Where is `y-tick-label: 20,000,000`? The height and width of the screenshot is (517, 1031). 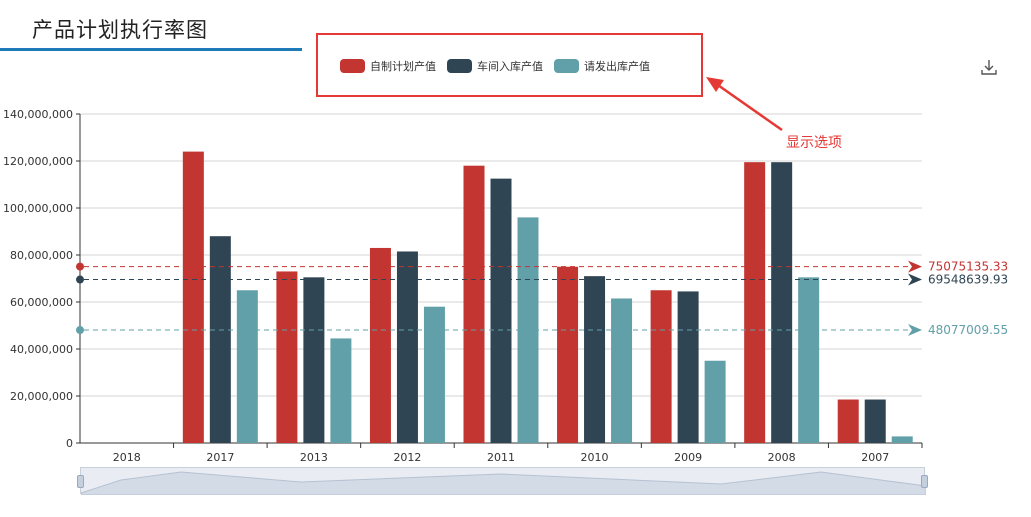
y-tick-label: 20,000,000 is located at coordinates (41, 396).